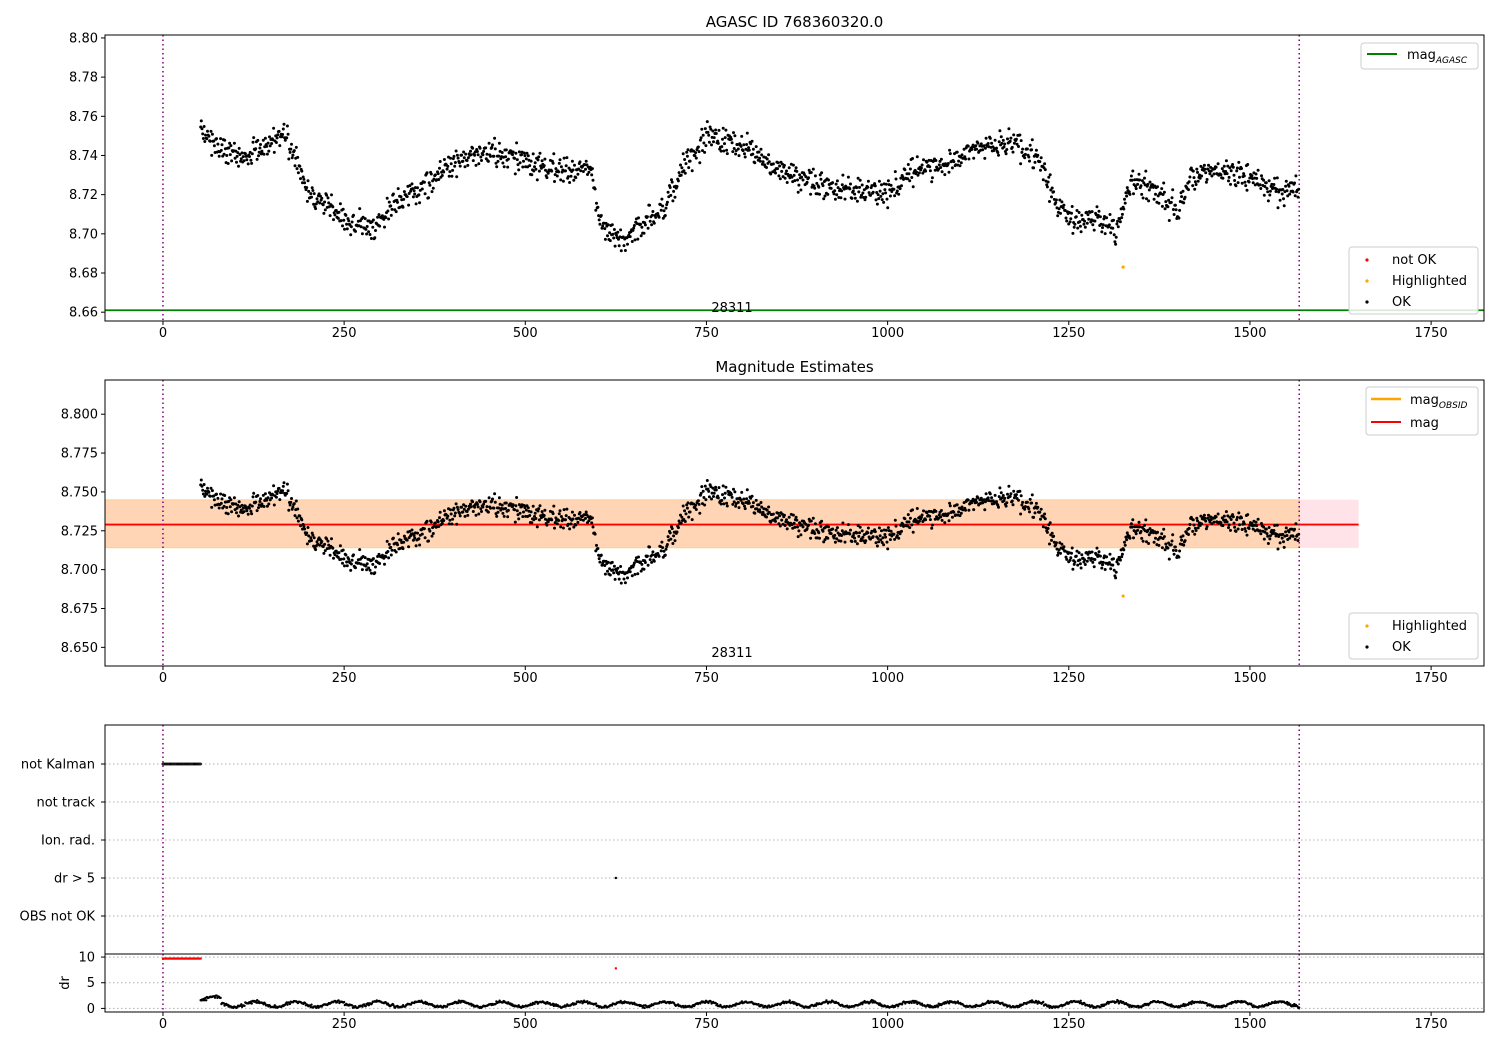 Image resolution: width=1500 pixels, height=1050 pixels. I want to click on panel1-xtick-label-5: 1250, so click(1068, 333).